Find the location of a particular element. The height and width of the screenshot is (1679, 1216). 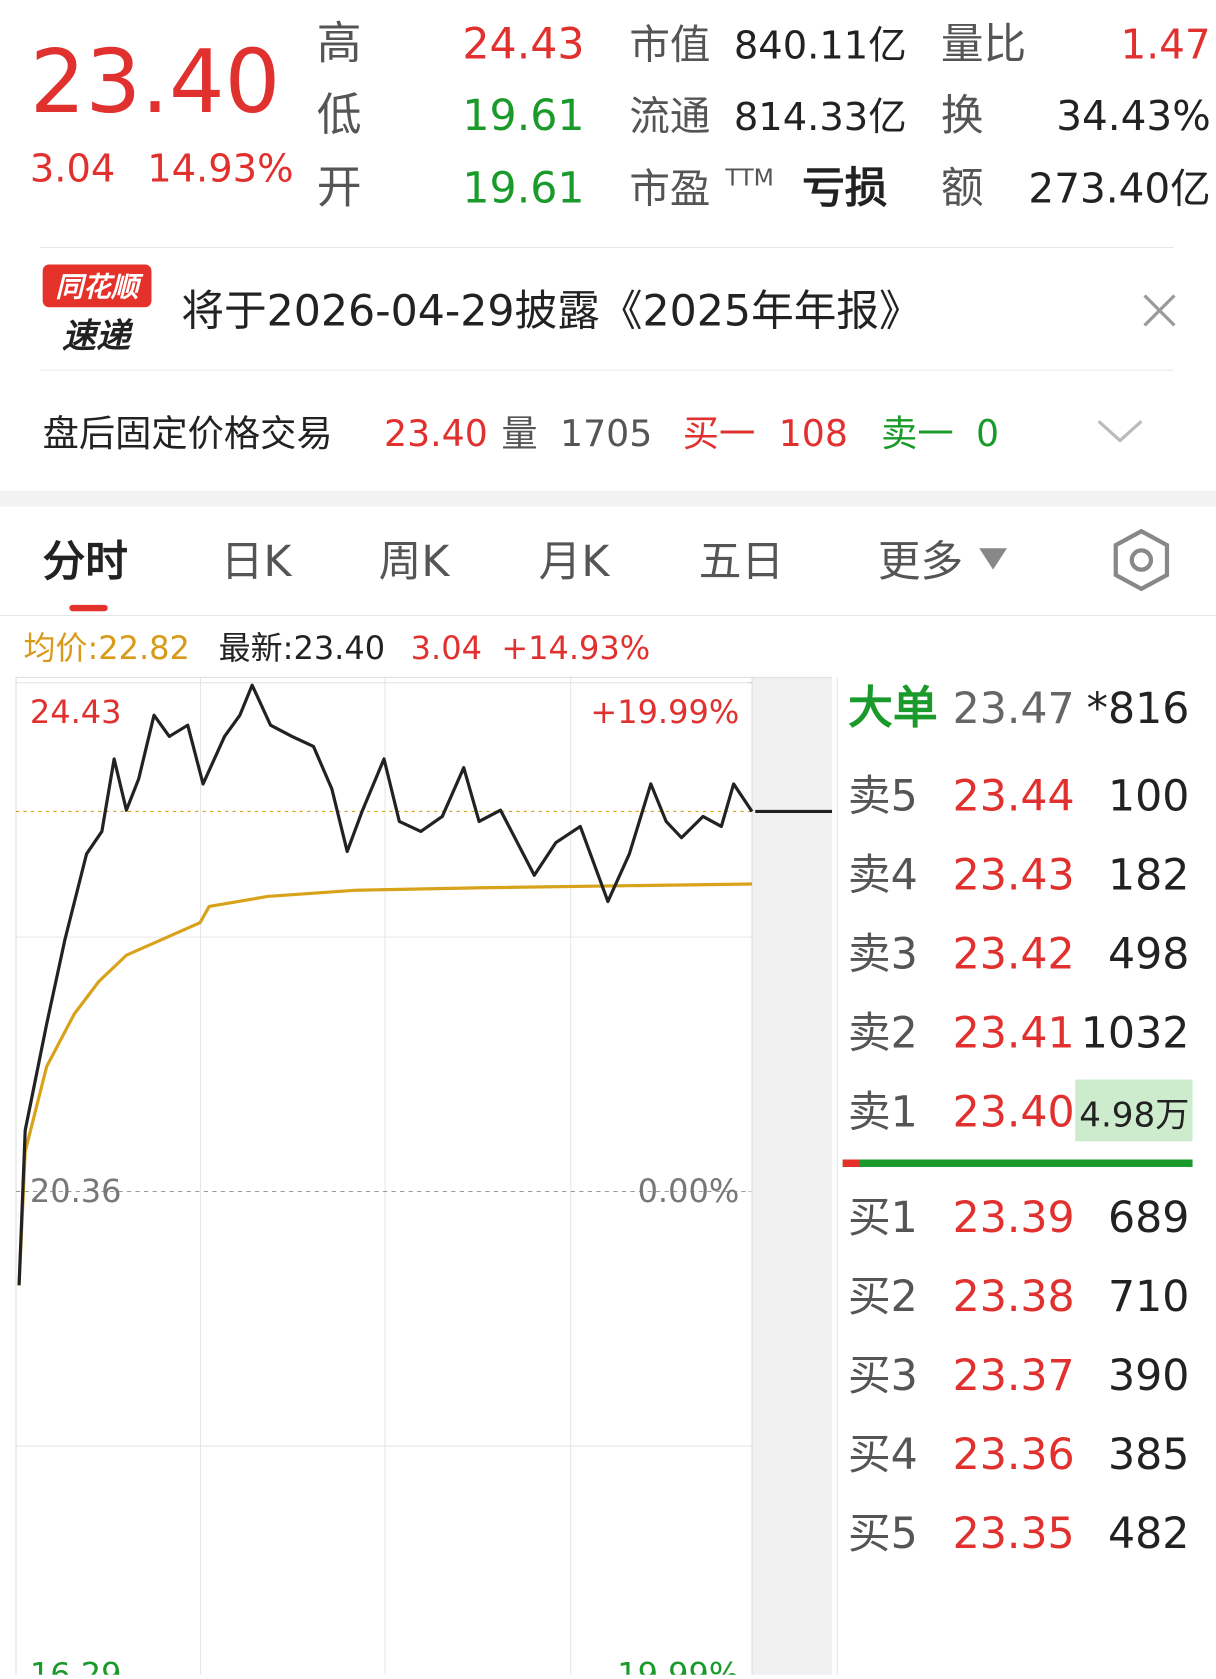

book-label: 卖2 is located at coordinates (883, 1033).